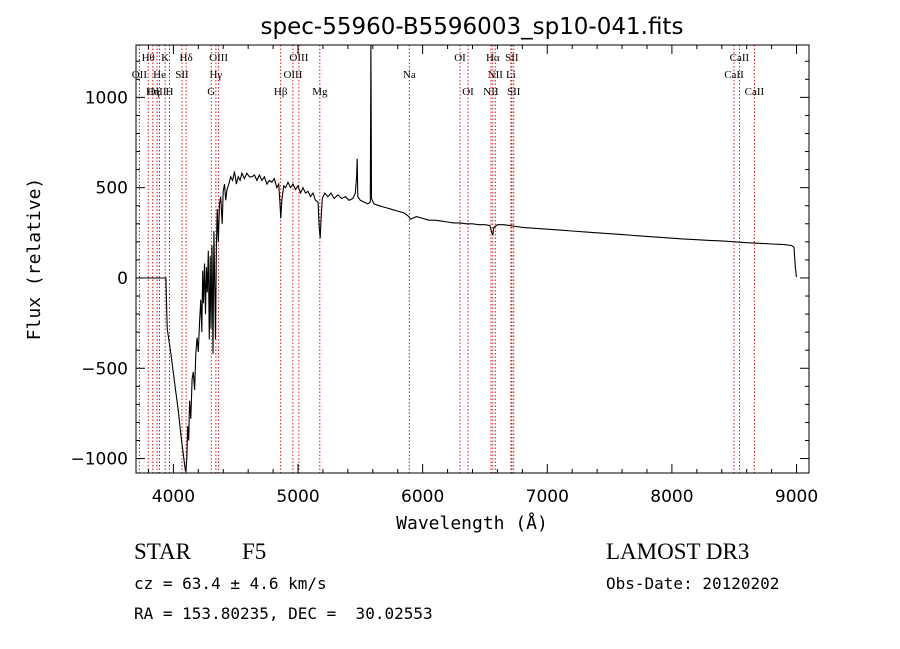 Image resolution: width=900 pixels, height=649 pixels. Describe the element at coordinates (281, 92) in the screenshot. I see `marker-label-14: Hβ` at that location.